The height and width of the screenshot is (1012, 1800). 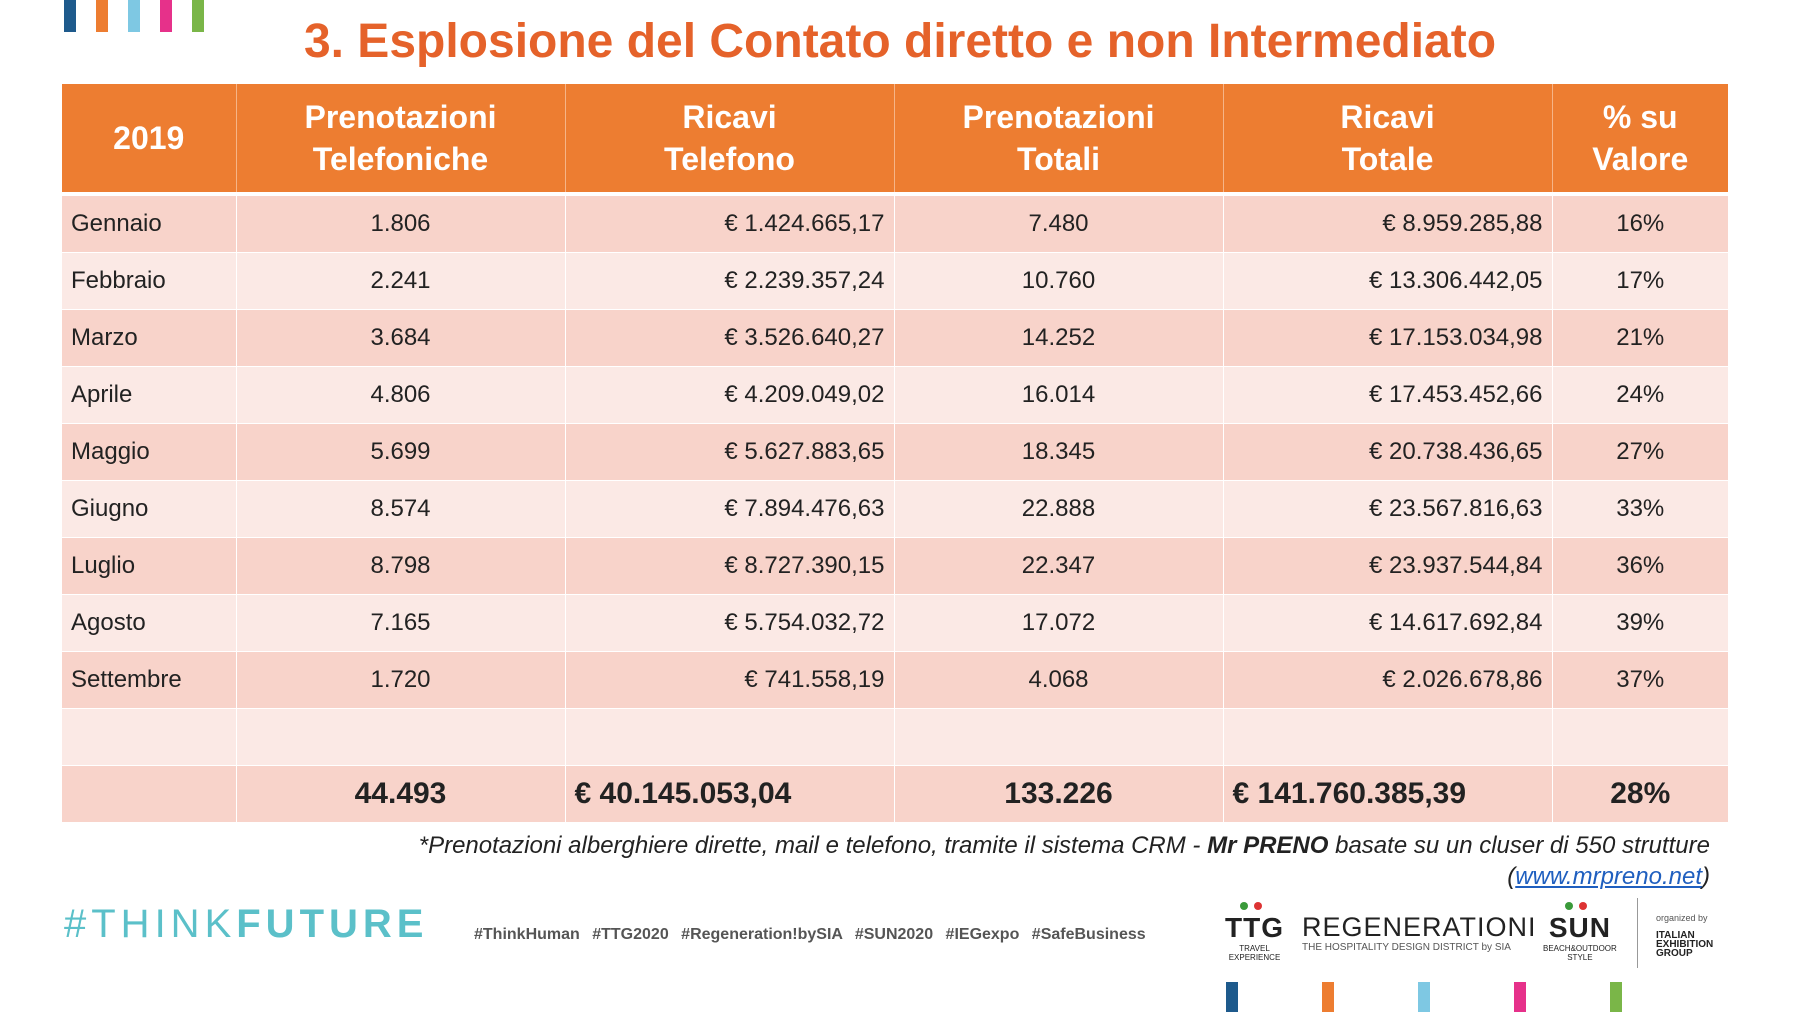 I want to click on sun-dots-icon, so click(x=1576, y=906).